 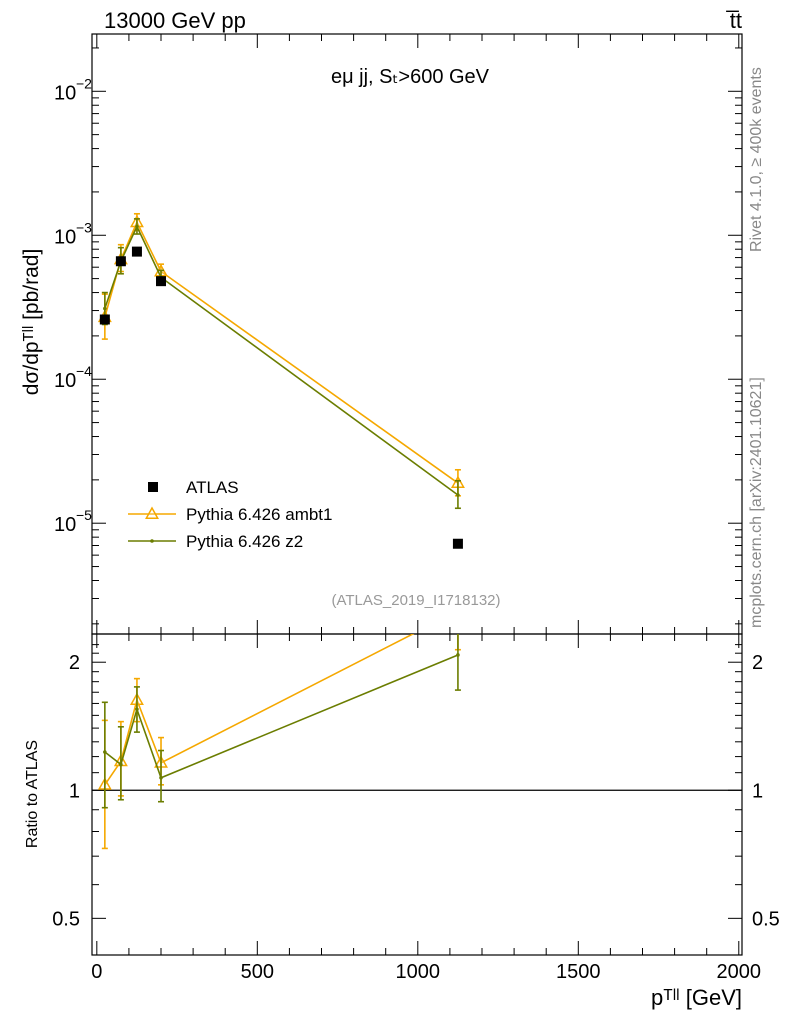 I want to click on legend-triangle-marker, so click(x=152, y=512).